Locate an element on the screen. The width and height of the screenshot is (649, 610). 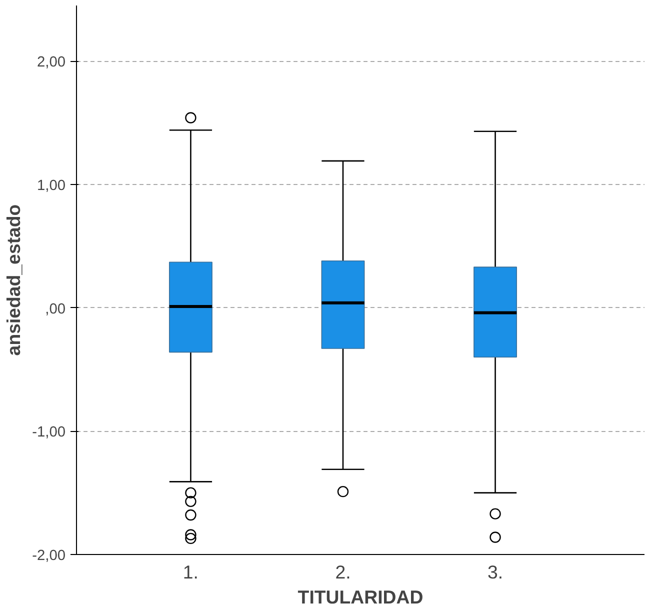
y-tick-label: 1,00 is located at coordinates (51, 186).